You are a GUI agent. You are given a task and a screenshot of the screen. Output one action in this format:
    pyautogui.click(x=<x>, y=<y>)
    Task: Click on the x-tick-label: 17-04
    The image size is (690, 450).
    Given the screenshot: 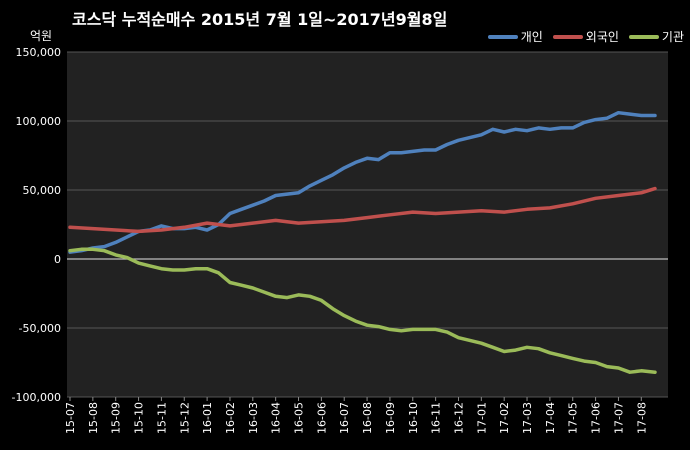 What is the action you would take?
    pyautogui.click(x=550, y=418)
    